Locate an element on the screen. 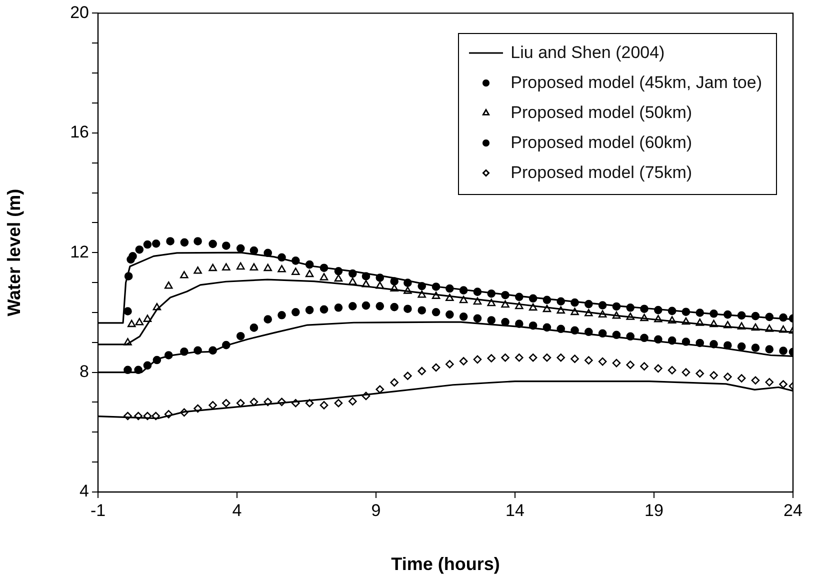 This screenshot has height=580, width=816. x-tick-label: 24 is located at coordinates (793, 510).